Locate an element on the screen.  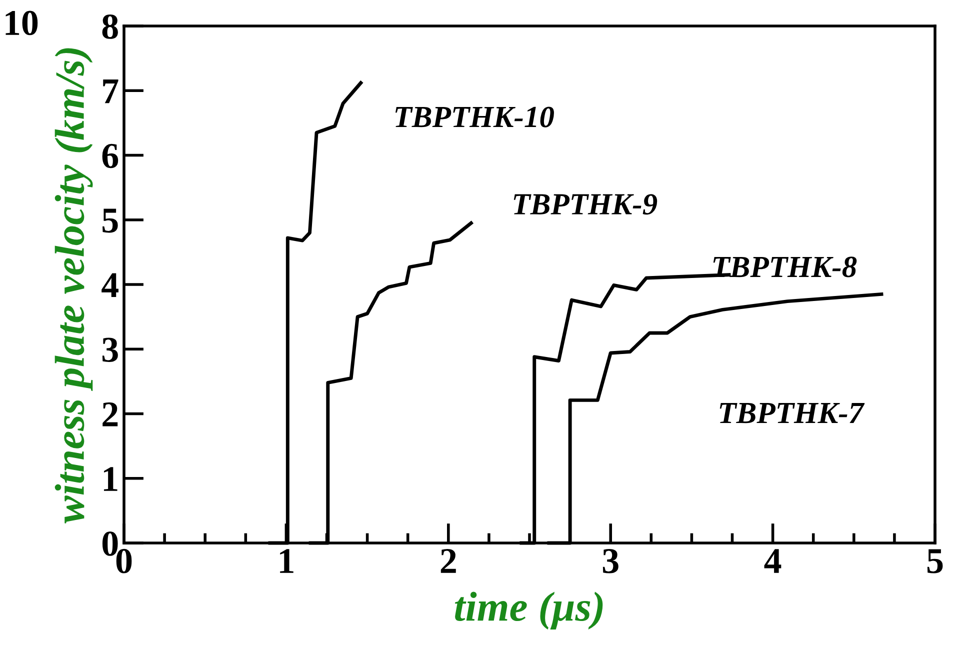
y-tick-label: 2 is located at coordinates (110, 414).